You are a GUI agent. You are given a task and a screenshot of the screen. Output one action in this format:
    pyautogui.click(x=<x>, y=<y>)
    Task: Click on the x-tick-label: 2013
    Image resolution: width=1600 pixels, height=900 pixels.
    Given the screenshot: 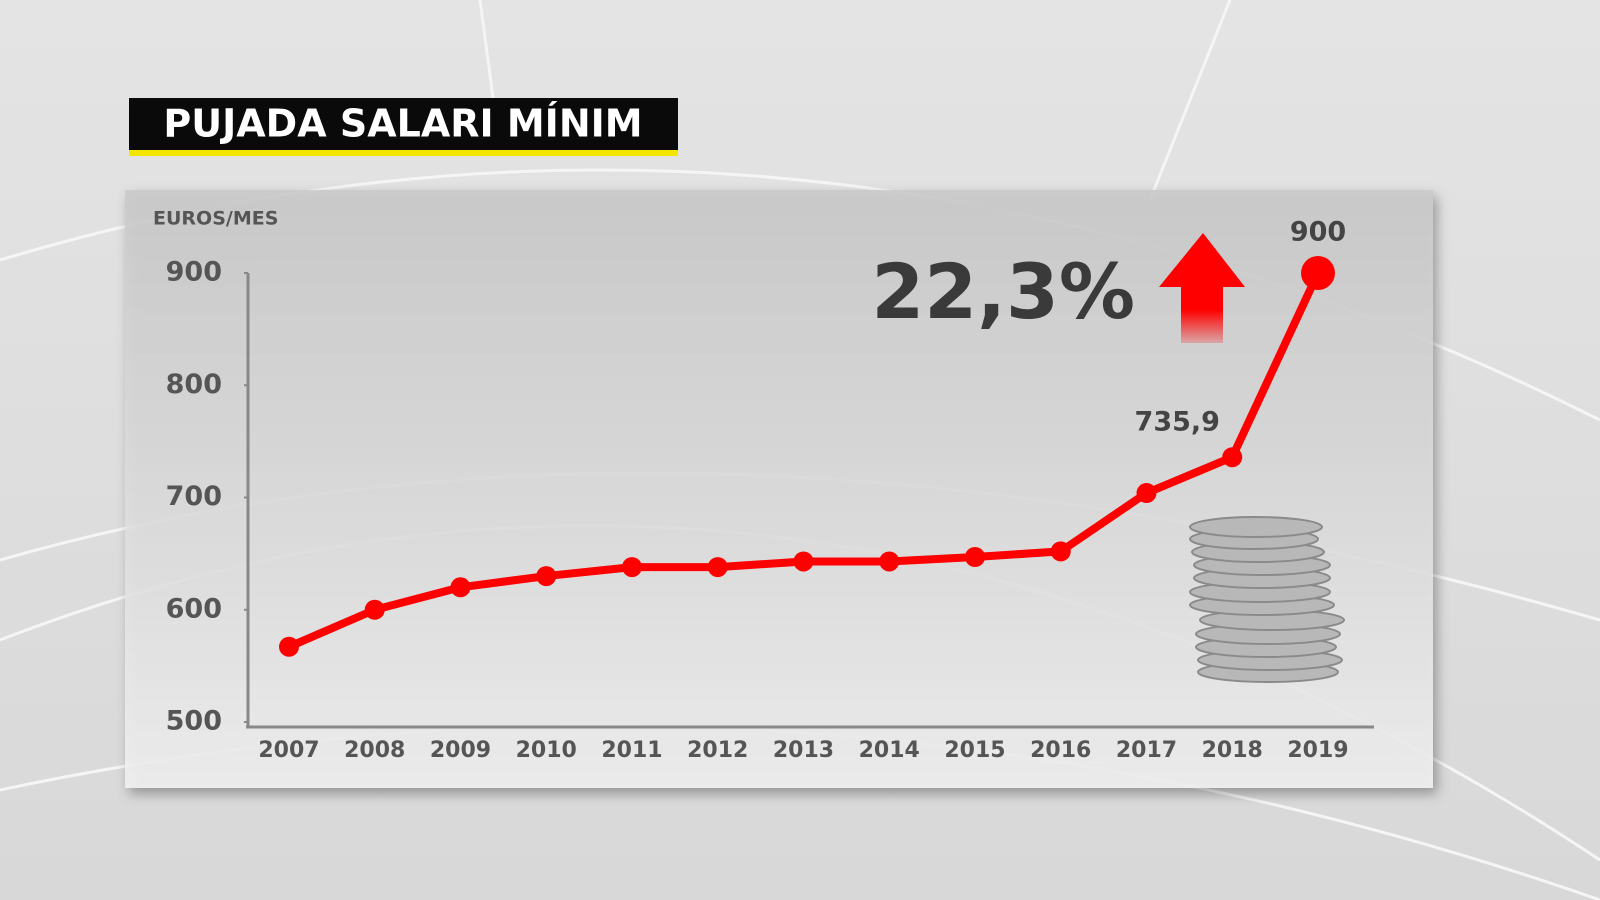 What is the action you would take?
    pyautogui.click(x=803, y=750)
    